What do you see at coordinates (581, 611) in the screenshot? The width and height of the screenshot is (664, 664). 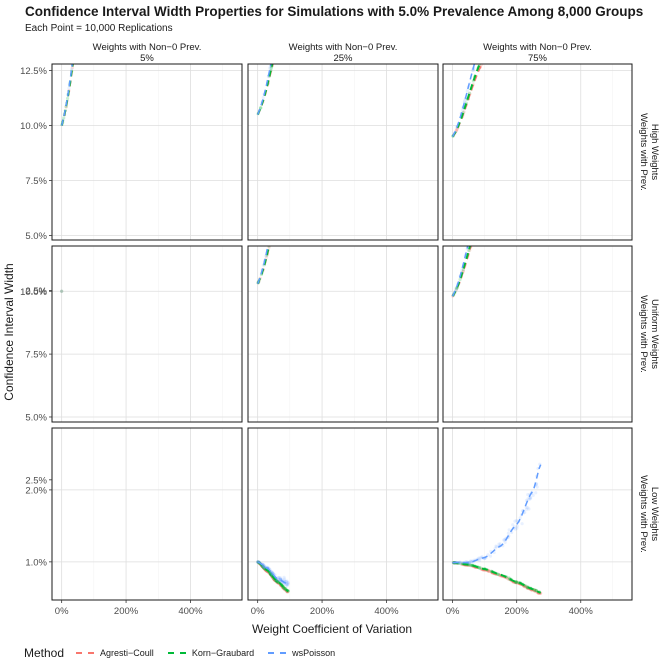 I see `x-tick-label: 400%` at bounding box center [581, 611].